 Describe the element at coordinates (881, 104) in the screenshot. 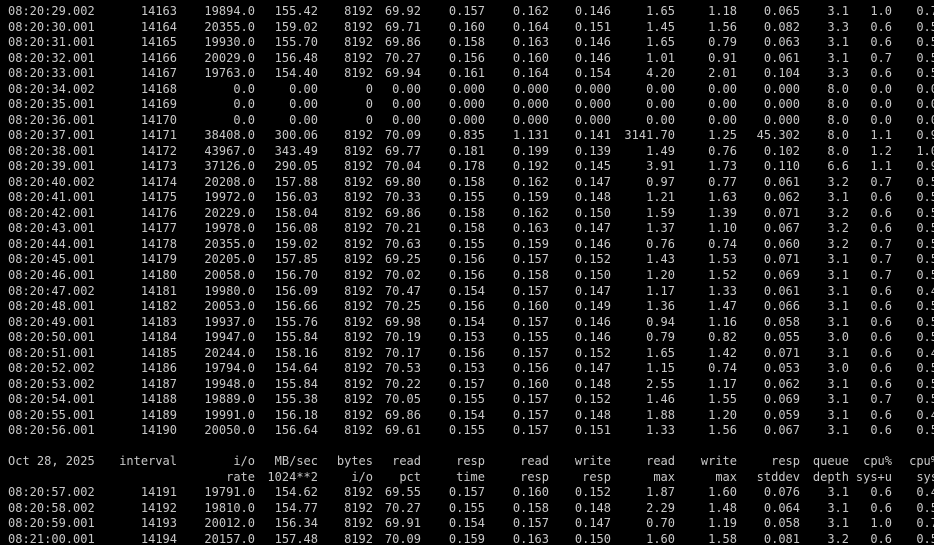

I see `cpu-sys-u: 0.0` at that location.